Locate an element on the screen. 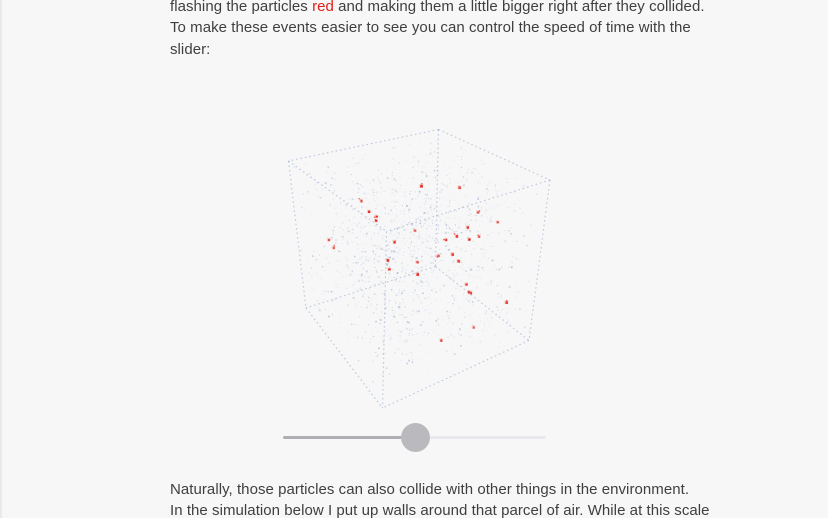 This screenshot has height=518, width=828. slider-track-fill is located at coordinates (349, 437).